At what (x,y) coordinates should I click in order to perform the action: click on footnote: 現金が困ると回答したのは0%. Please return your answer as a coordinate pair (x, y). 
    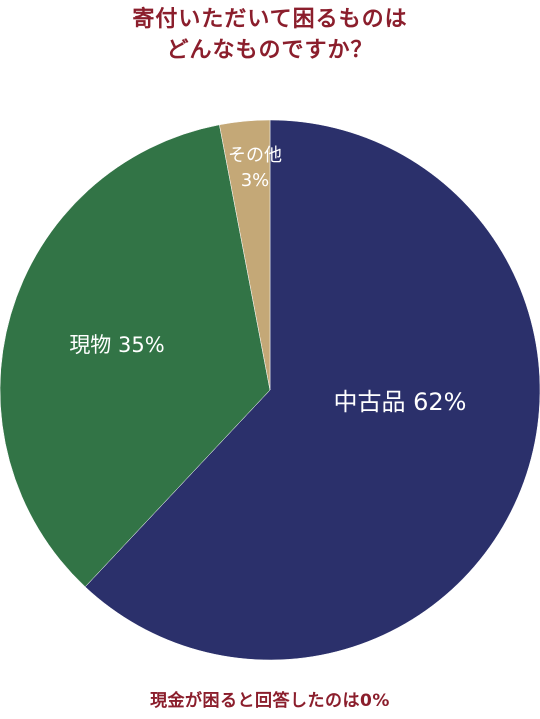
    Looking at the image, I should click on (270, 701).